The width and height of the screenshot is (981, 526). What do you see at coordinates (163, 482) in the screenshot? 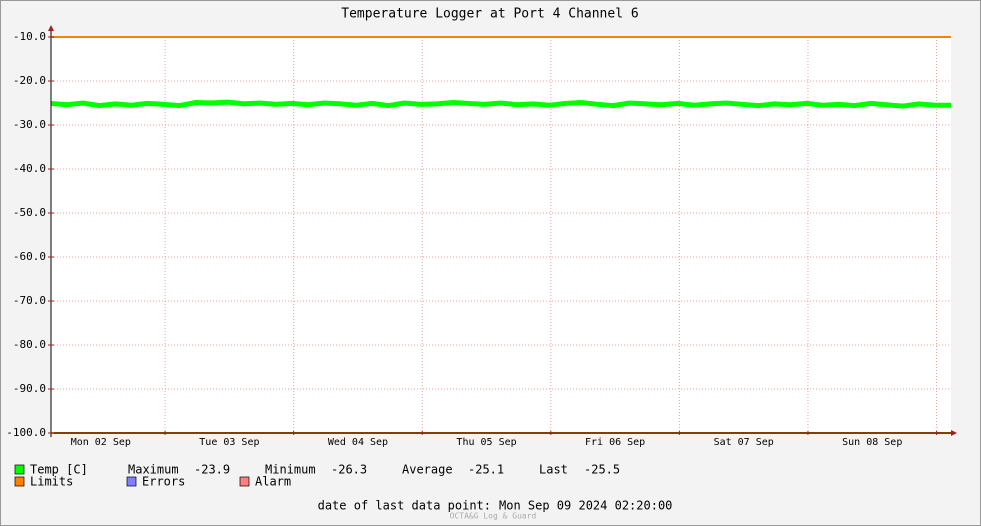
I see `legend-label: Errors` at bounding box center [163, 482].